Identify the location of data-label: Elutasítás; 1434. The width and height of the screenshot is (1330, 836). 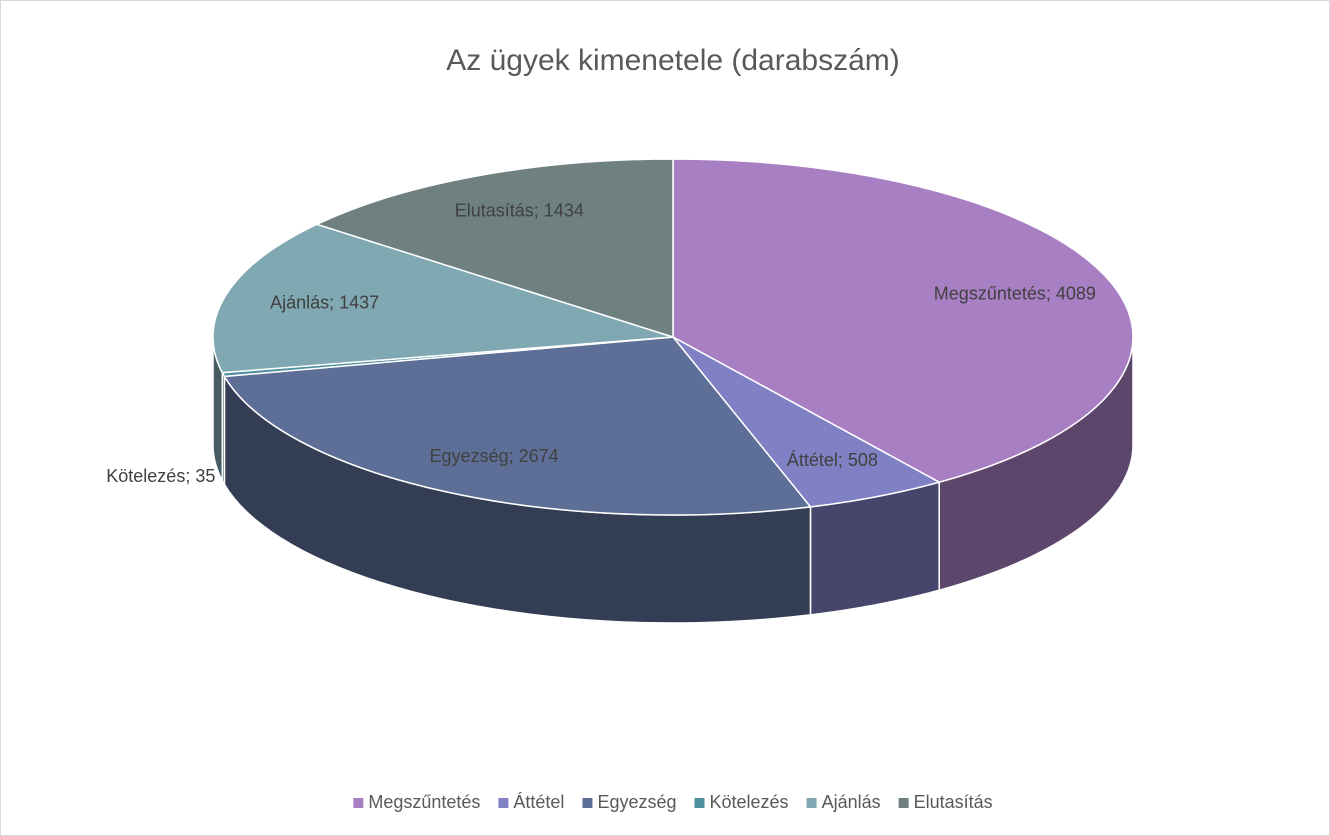
(519, 210).